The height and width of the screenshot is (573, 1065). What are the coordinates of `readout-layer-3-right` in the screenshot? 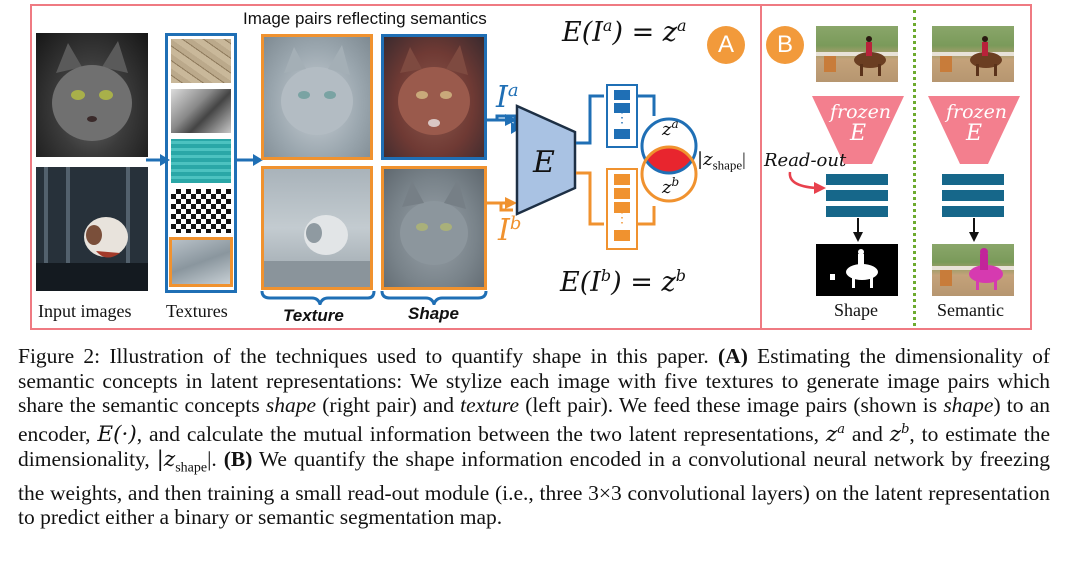 It's located at (973, 211).